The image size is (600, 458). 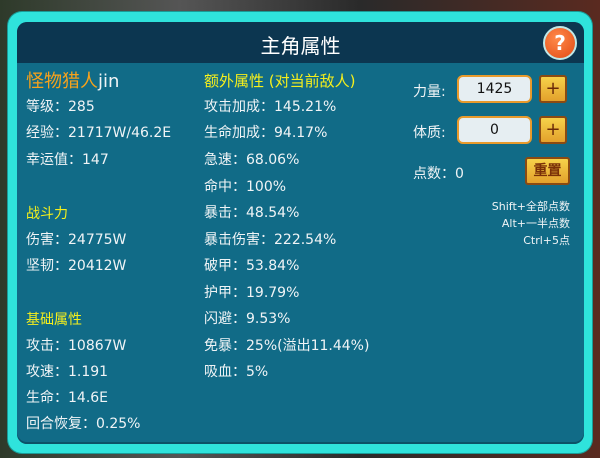 What do you see at coordinates (99, 133) in the screenshot?
I see `stat-experience: 经验：21717W/46.2E` at bounding box center [99, 133].